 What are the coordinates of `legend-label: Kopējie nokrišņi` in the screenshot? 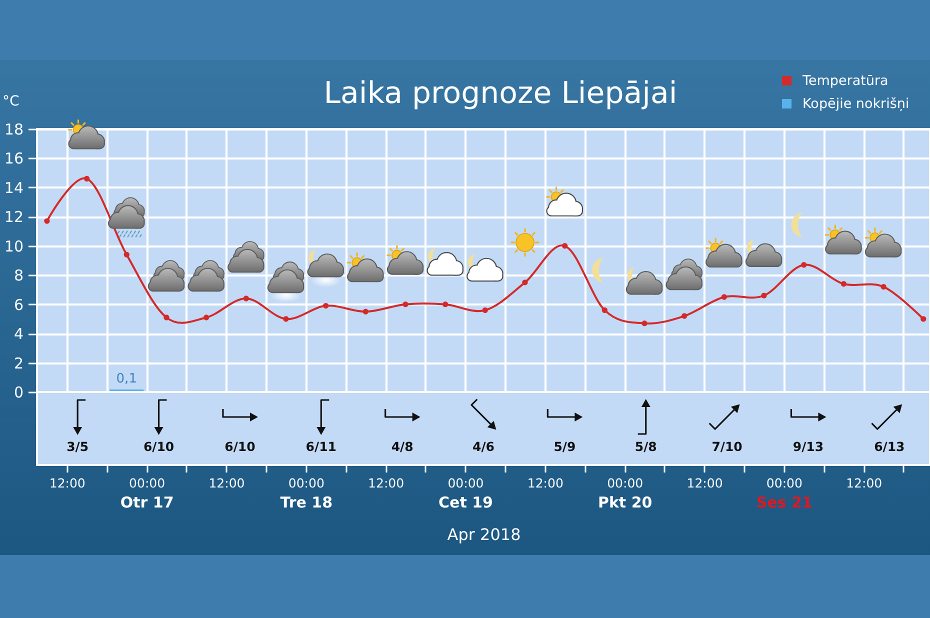 It's located at (856, 104).